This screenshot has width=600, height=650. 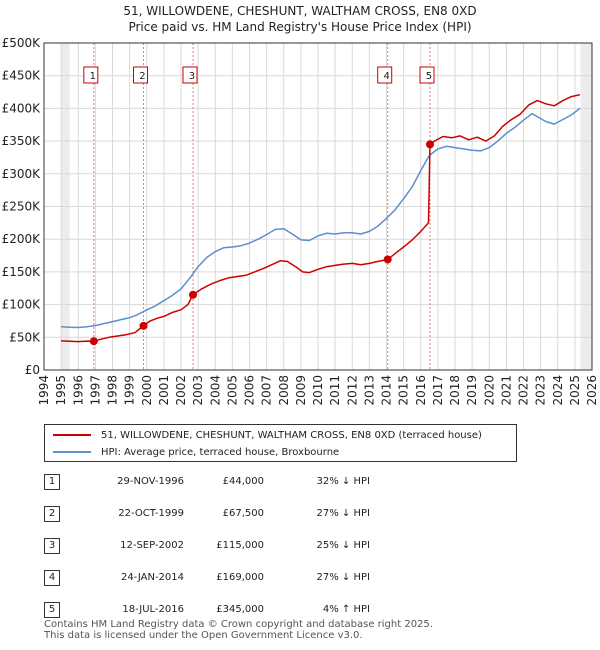 What do you see at coordinates (421, 390) in the screenshot?
I see `x-tick-label: 2016` at bounding box center [421, 390].